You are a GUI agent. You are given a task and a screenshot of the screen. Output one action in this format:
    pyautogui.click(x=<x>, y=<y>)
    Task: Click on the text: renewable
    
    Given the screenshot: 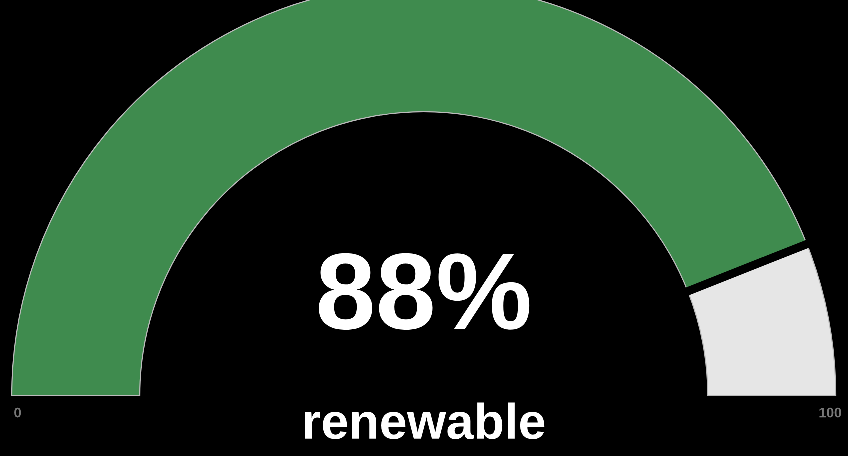 What is the action you would take?
    pyautogui.click(x=425, y=421)
    